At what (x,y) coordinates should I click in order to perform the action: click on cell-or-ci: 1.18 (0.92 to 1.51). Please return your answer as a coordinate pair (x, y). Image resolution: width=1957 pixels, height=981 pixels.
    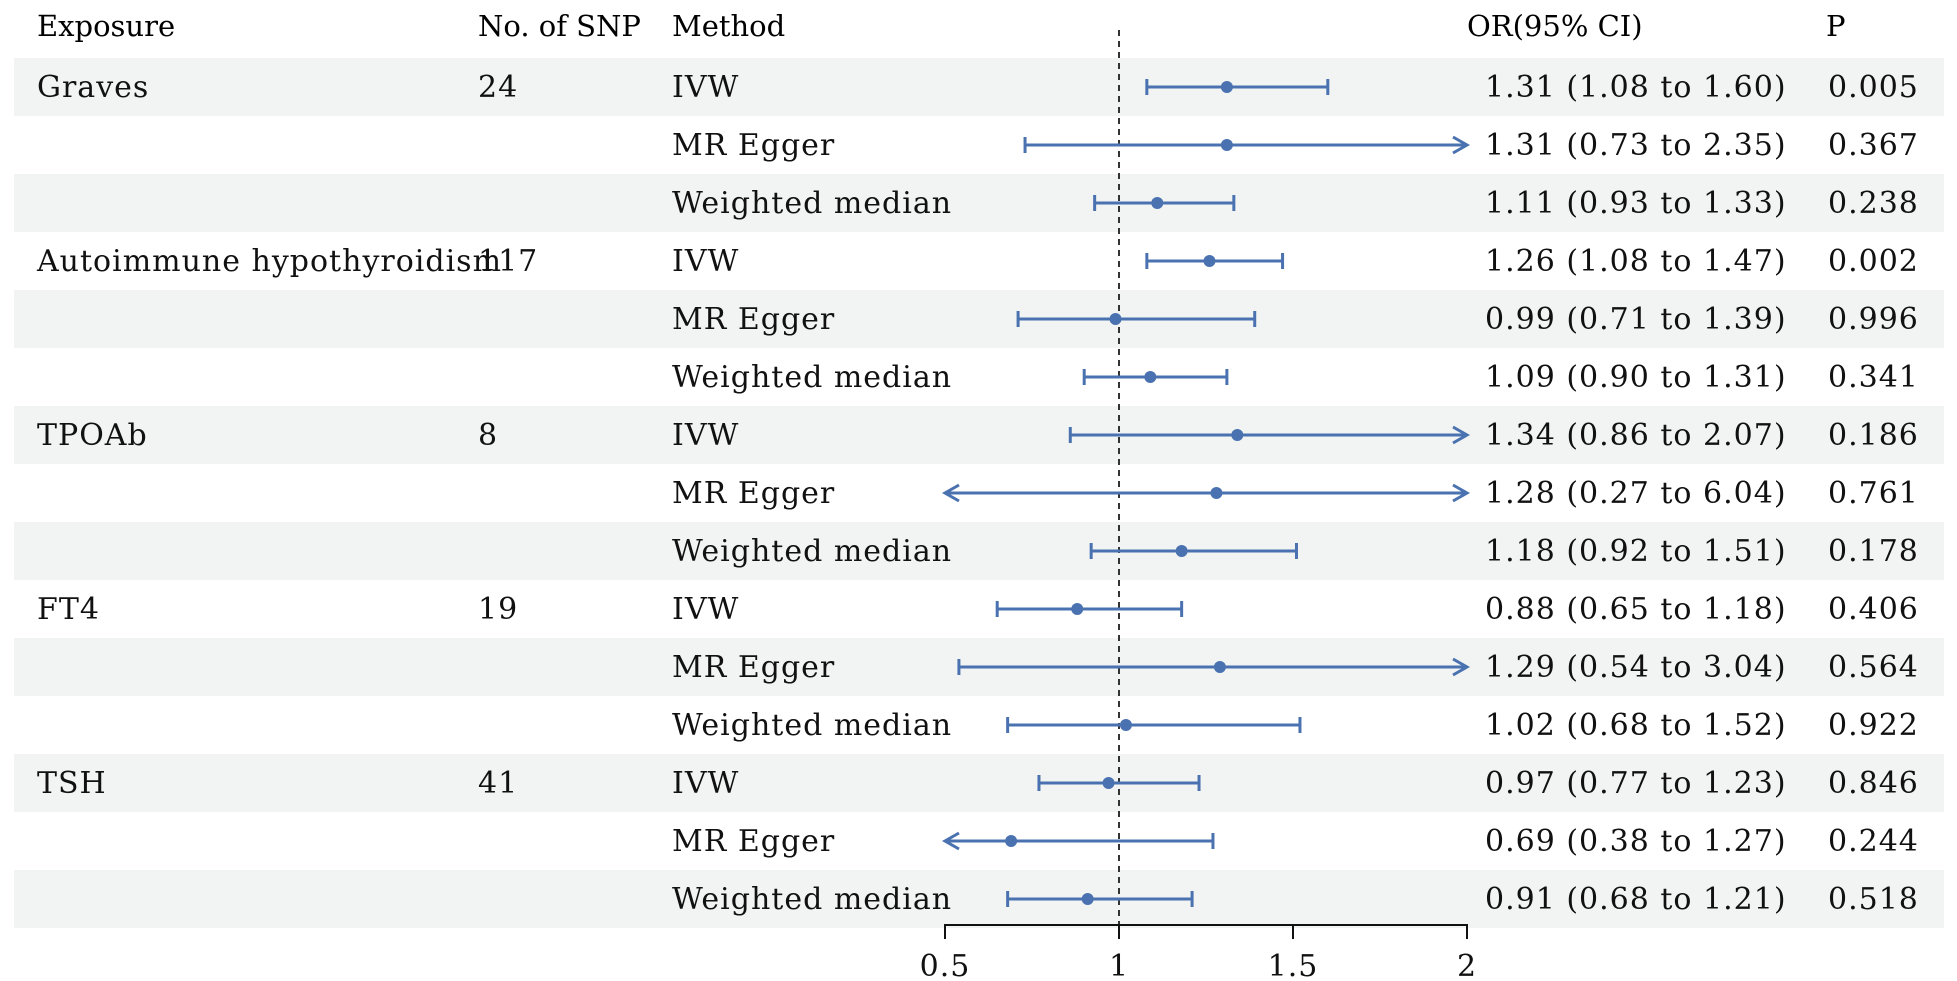
    Looking at the image, I should click on (1636, 551).